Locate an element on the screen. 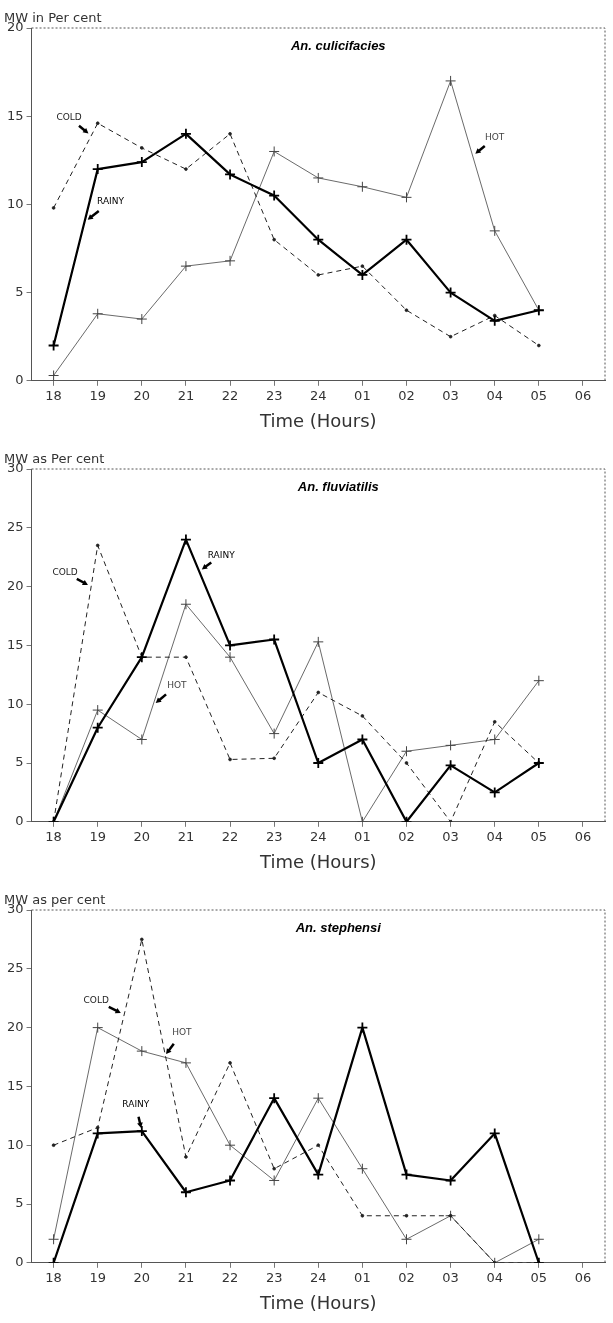 This screenshot has height=1323, width=613. y-tick-label: 0 is located at coordinates (19, 380).